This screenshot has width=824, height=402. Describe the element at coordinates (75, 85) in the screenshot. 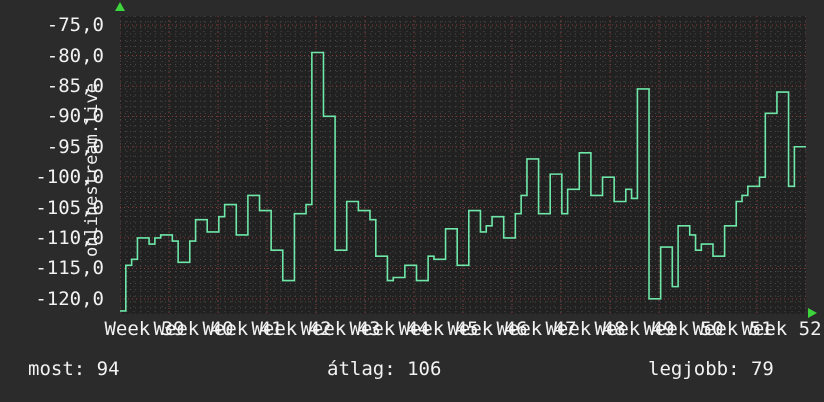

I see `y-tick-label: -85,0` at that location.